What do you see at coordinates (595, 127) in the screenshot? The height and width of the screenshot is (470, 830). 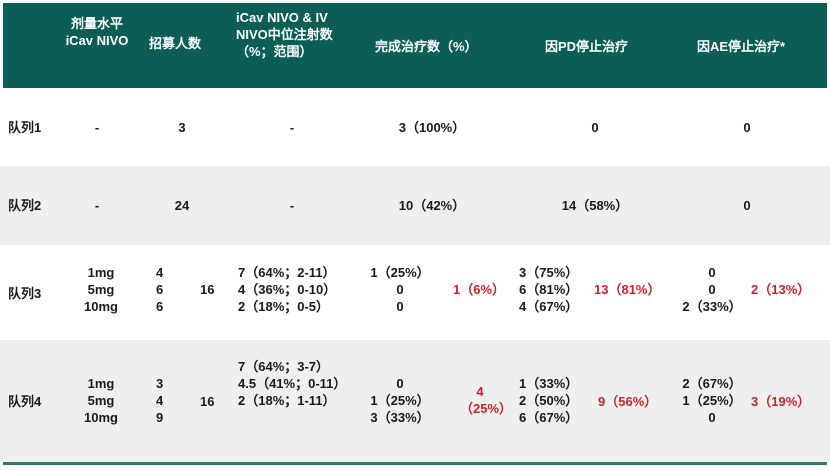 I see `pd-cell: 0` at bounding box center [595, 127].